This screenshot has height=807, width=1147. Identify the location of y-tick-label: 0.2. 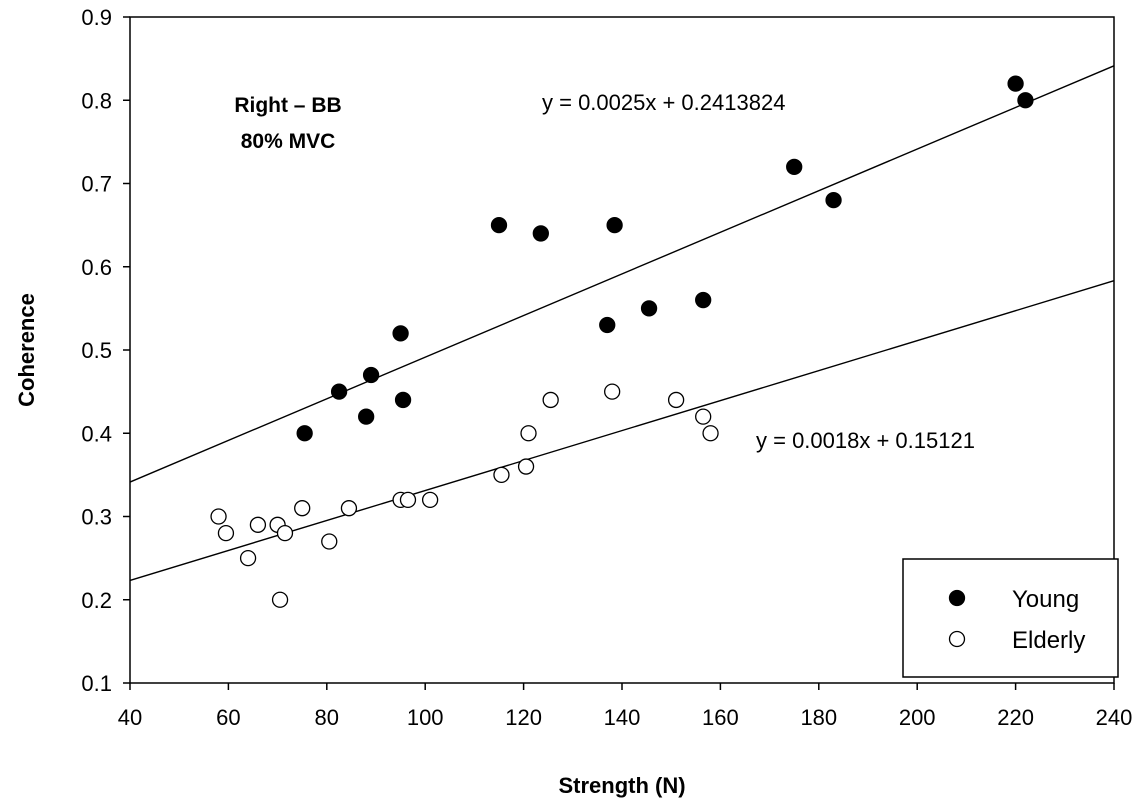
(96, 600).